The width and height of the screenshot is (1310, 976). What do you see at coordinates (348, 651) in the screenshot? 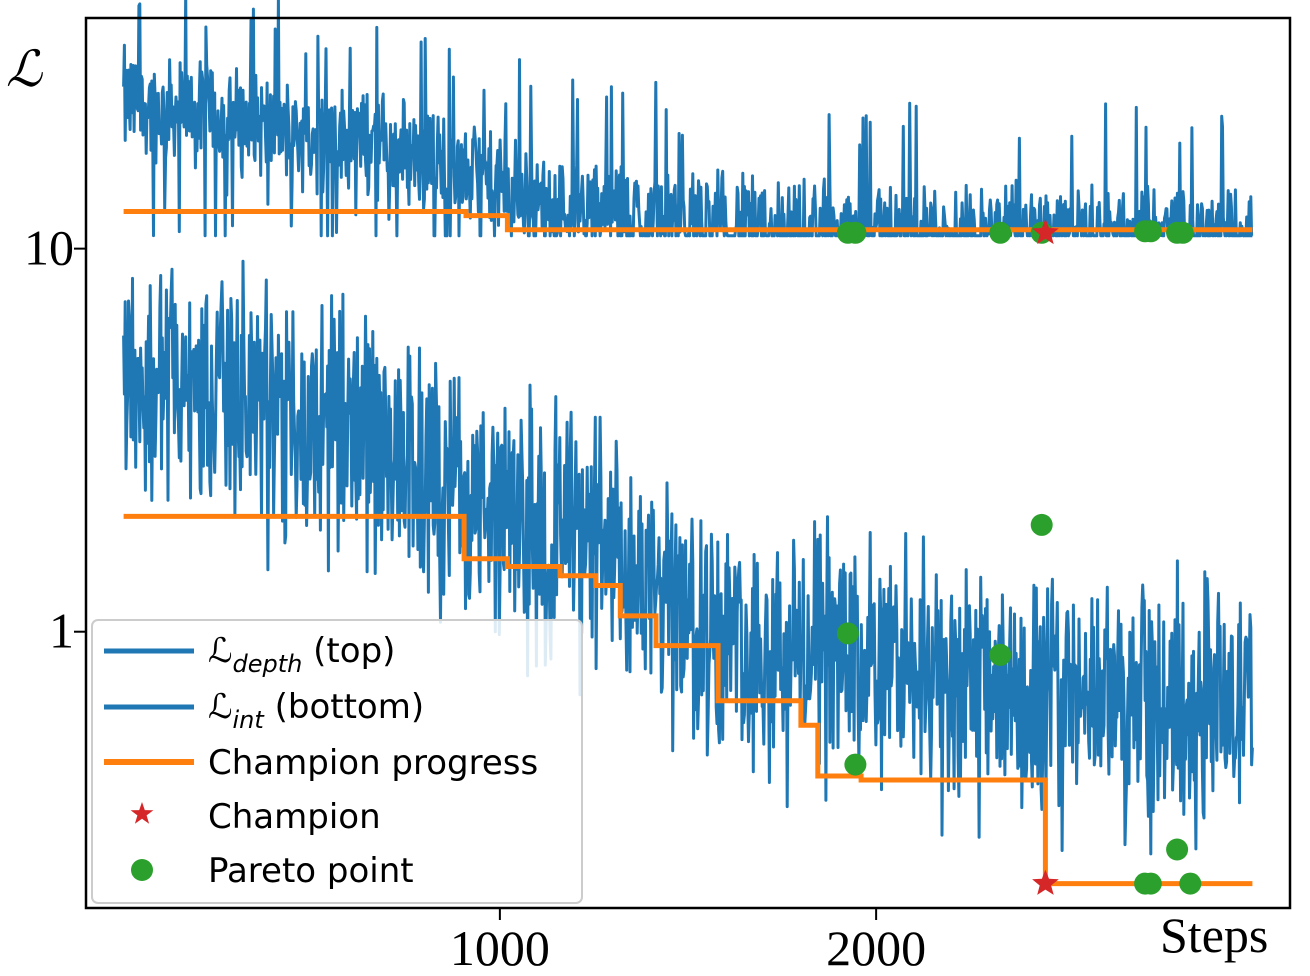
I see `legend-depth-rest: (top)` at bounding box center [348, 651].